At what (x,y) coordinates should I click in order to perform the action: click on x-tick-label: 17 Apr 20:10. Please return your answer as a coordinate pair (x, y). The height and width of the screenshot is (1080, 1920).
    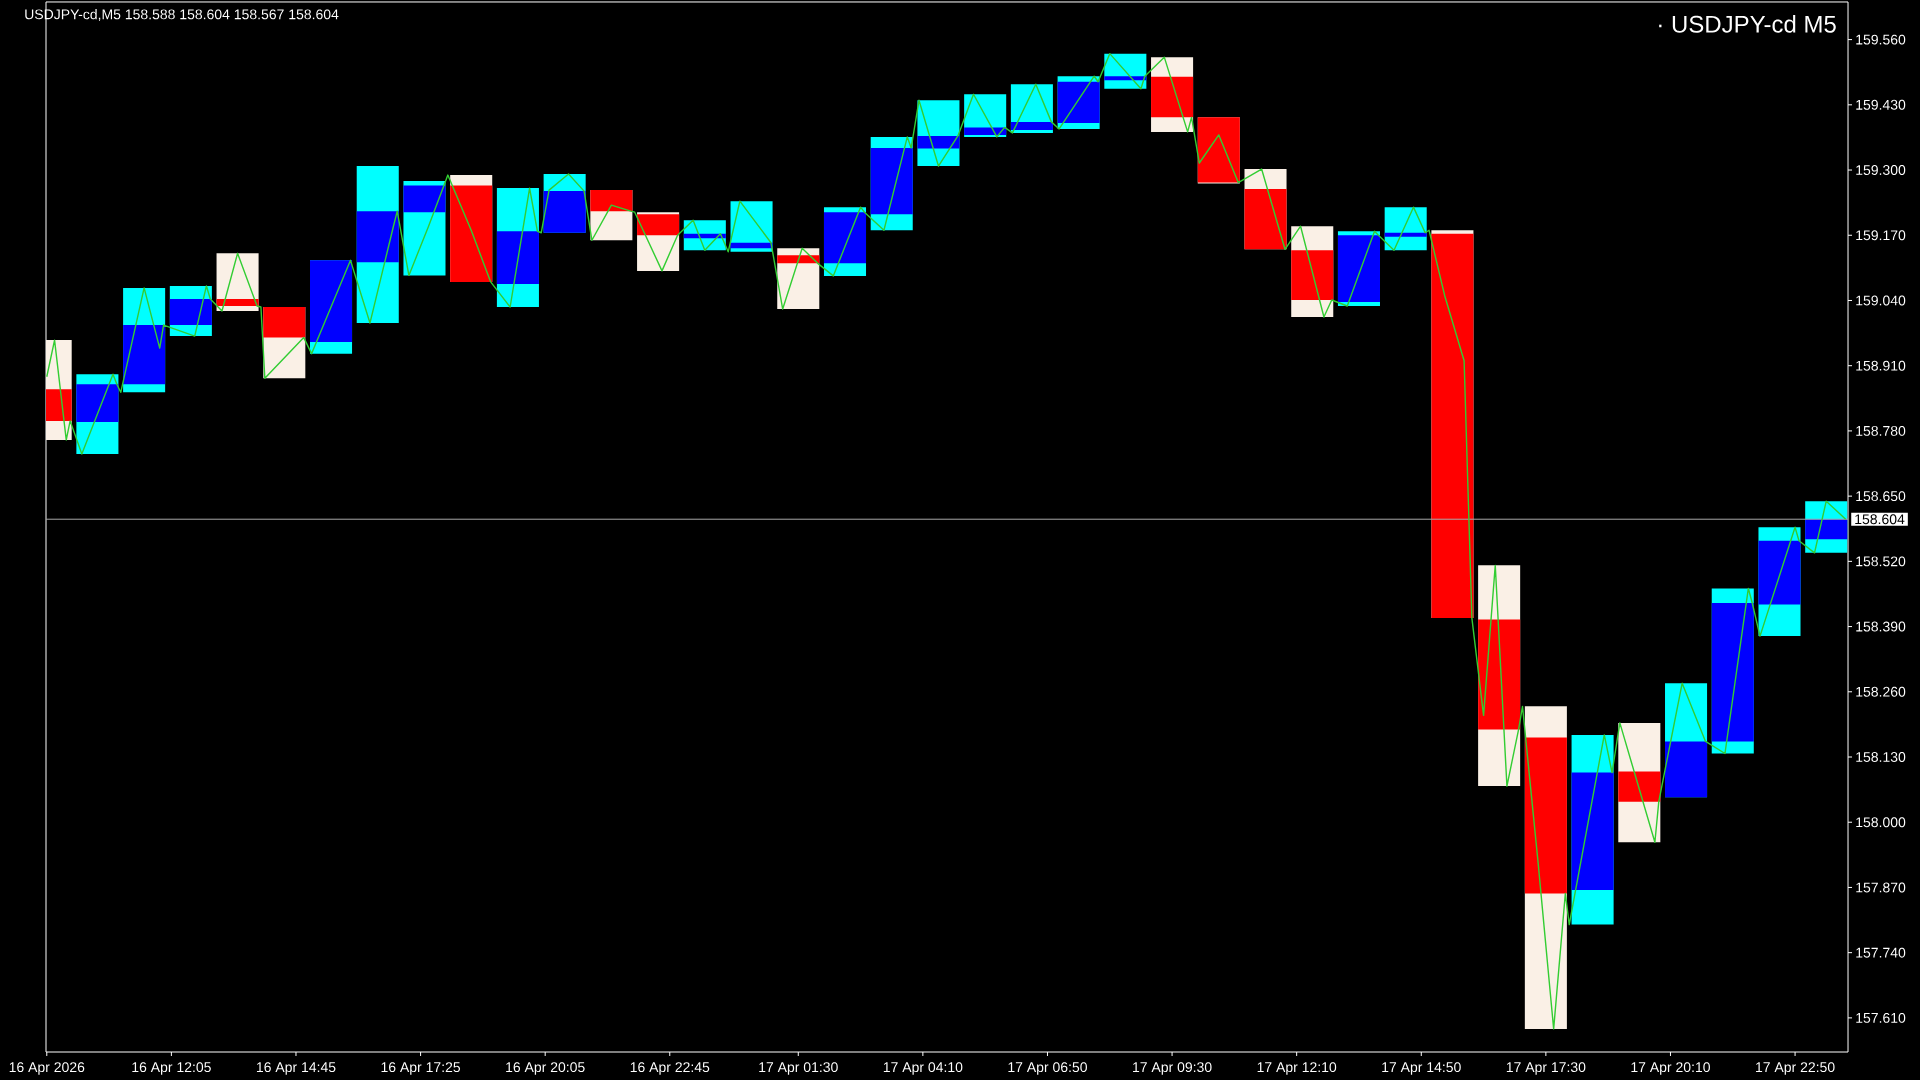
    Looking at the image, I should click on (1670, 1068).